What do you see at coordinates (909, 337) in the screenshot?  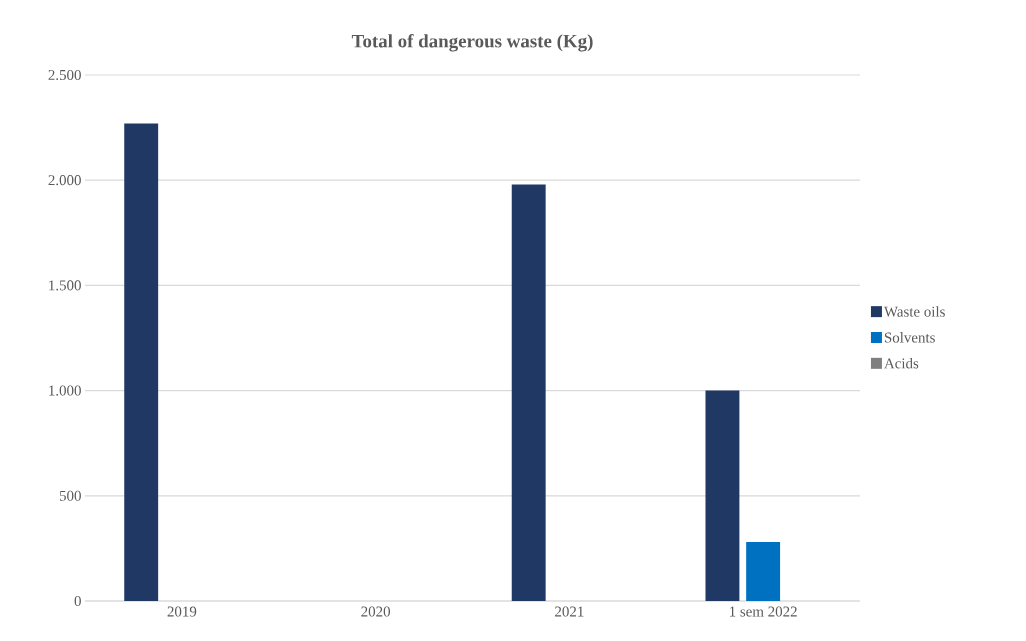 I see `legend-label: Solvents` at bounding box center [909, 337].